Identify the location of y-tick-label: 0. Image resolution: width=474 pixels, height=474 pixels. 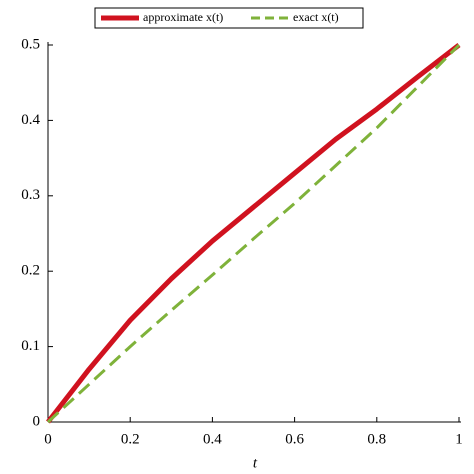
(37, 421).